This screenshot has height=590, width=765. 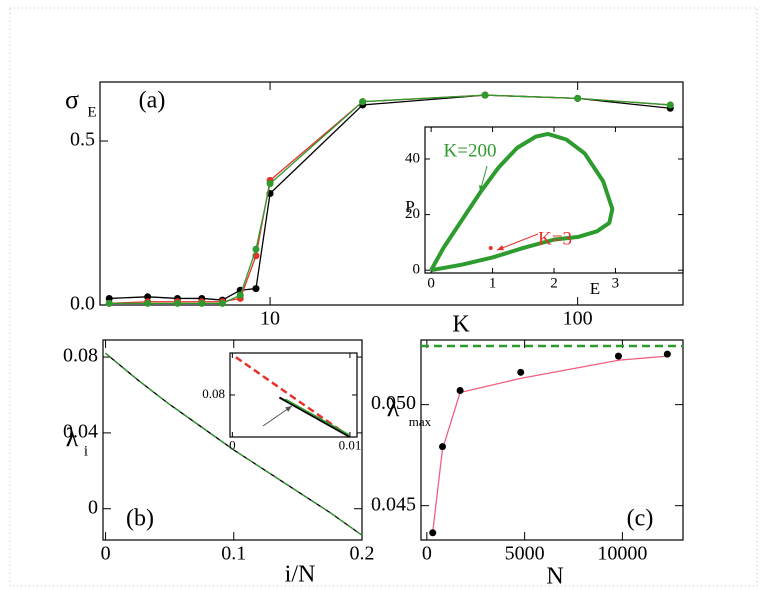 I want to click on plot-frame, so click(x=552, y=440).